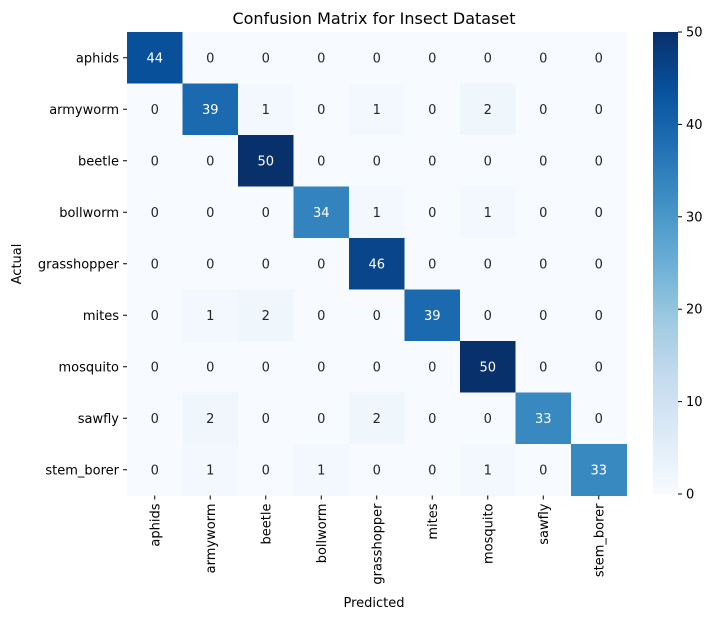 The width and height of the screenshot is (713, 625). Describe the element at coordinates (88, 367) in the screenshot. I see `y-tick-label: mosquito` at that location.